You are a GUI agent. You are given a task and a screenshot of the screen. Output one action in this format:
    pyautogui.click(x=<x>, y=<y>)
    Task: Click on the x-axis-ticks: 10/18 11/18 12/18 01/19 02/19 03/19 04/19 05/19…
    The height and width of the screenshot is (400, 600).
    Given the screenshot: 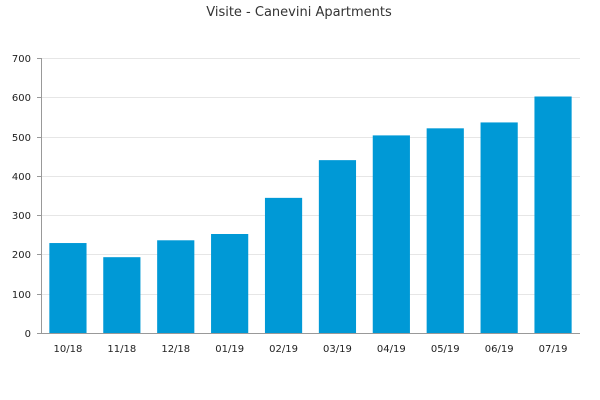 What is the action you would take?
    pyautogui.click(x=311, y=349)
    